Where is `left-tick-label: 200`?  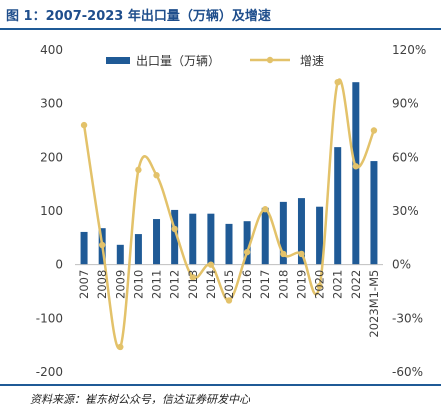
left-tick-label: 200 is located at coordinates (51, 157).